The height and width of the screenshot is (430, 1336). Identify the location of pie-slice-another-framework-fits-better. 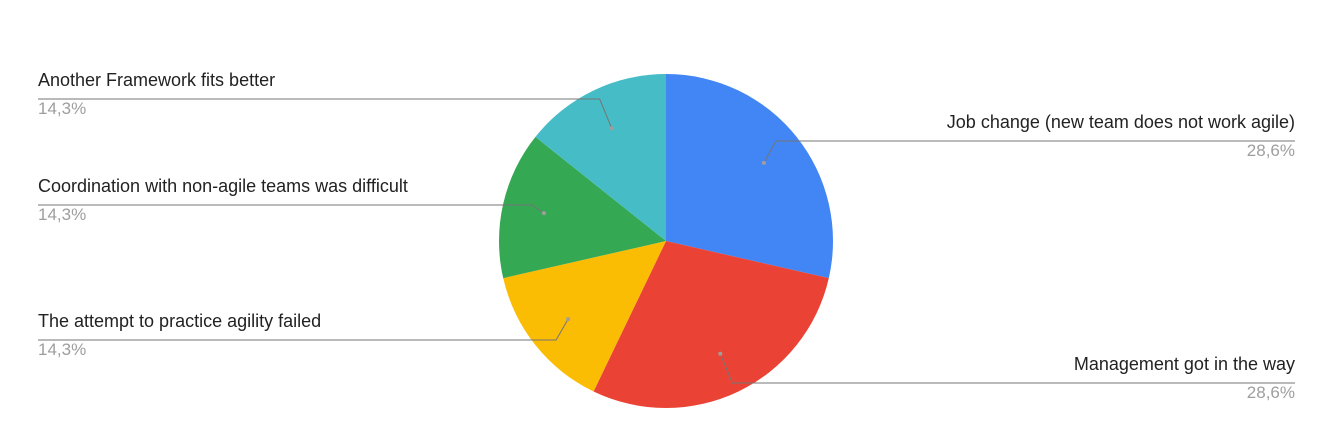
(600, 157).